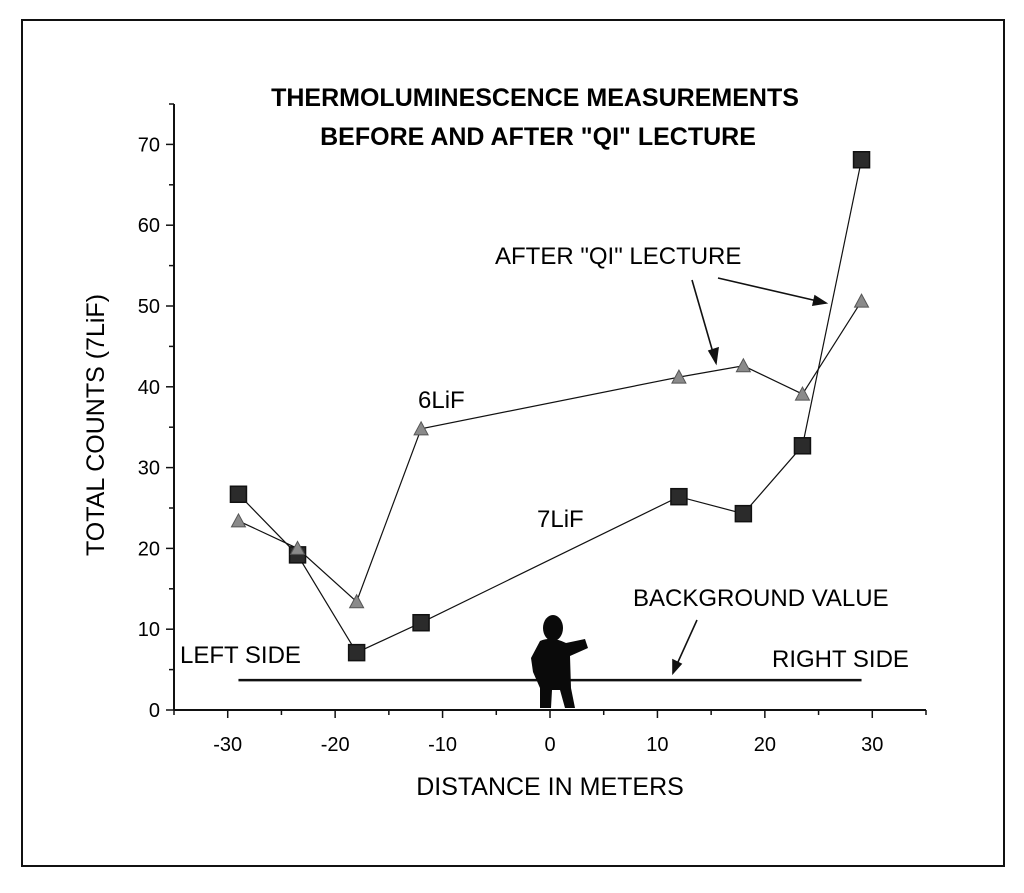 The width and height of the screenshot is (1024, 893). I want to click on chart-title-line-1: THERMOLUMINESCENCE MEASUREMENTS, so click(535, 98).